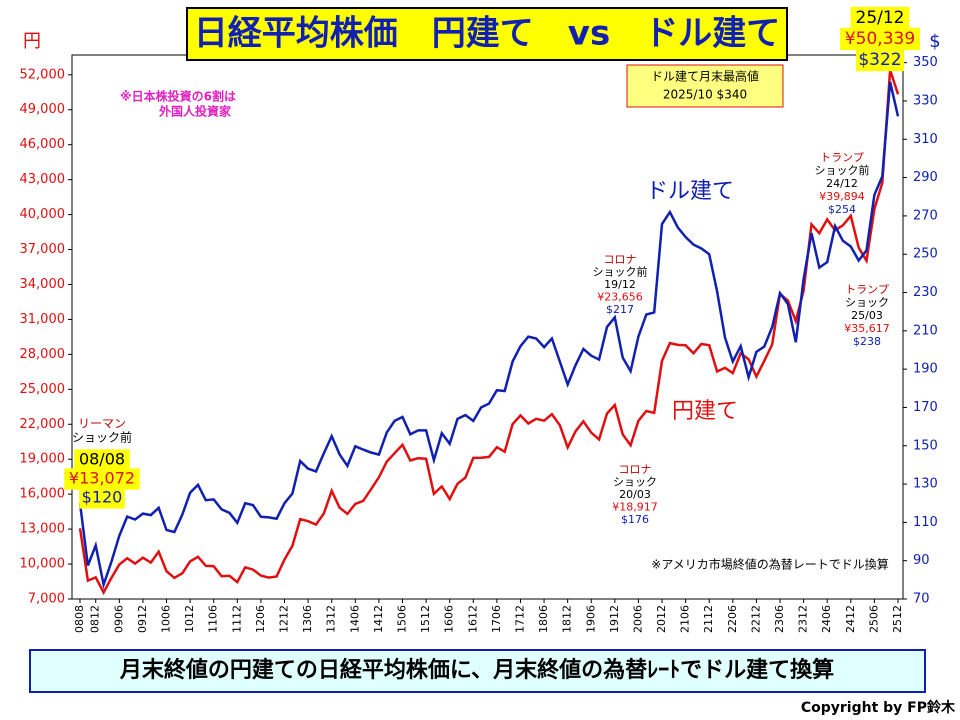  Describe the element at coordinates (685, 619) in the screenshot. I see `x-tick-label: 2106` at that location.